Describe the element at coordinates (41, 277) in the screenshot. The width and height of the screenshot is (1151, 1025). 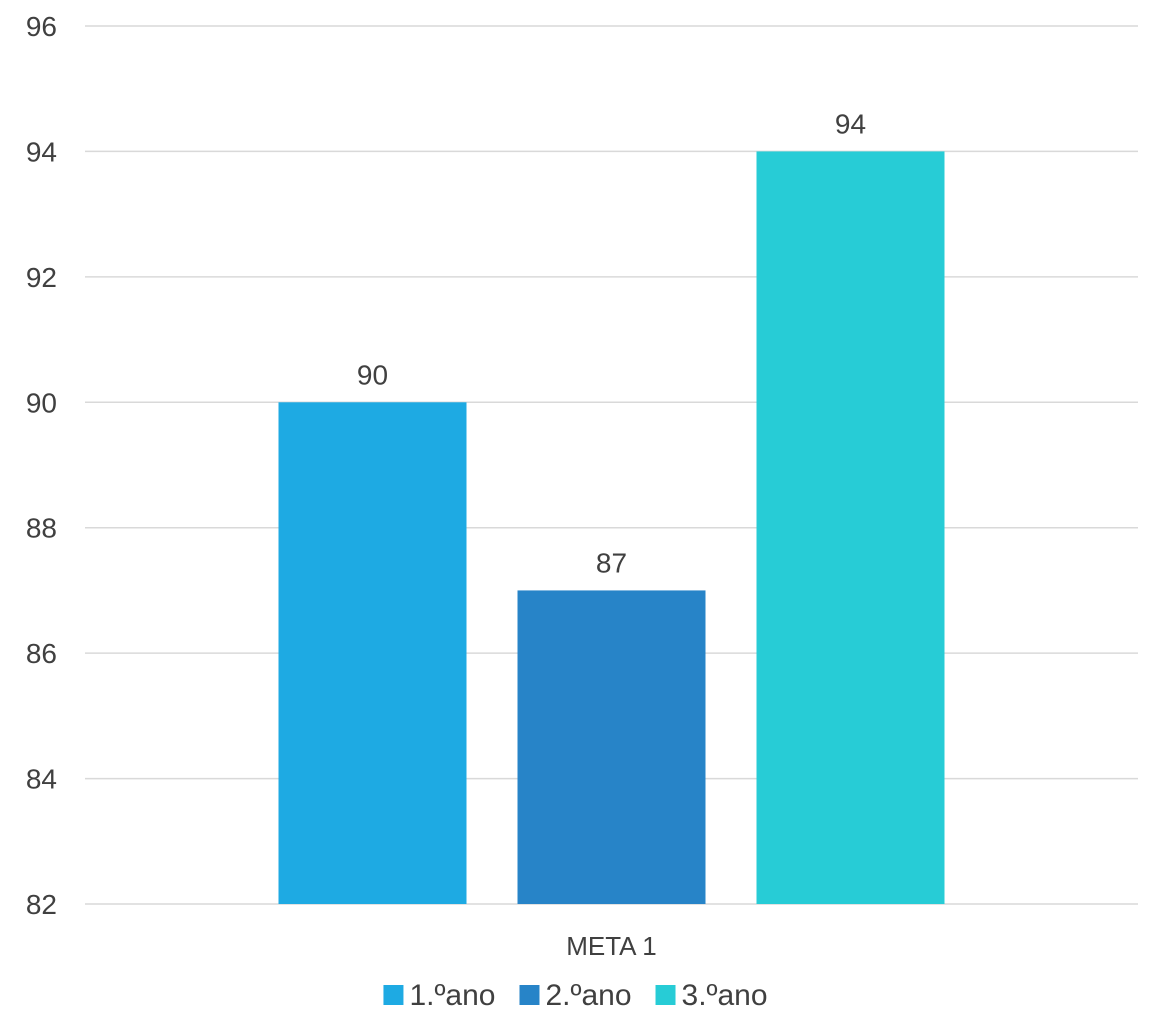
I see `y-tick-label: 92` at that location.